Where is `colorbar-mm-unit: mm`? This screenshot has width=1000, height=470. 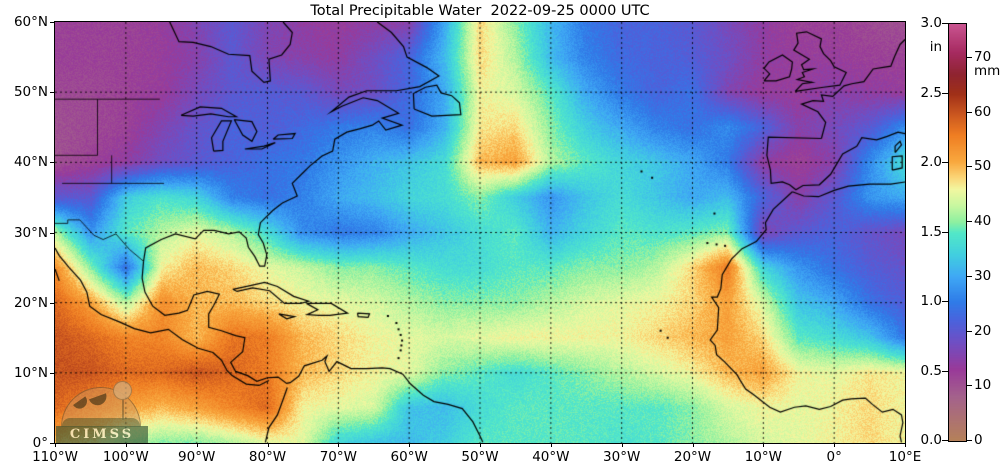 colorbar-mm-unit: mm is located at coordinates (987, 71).